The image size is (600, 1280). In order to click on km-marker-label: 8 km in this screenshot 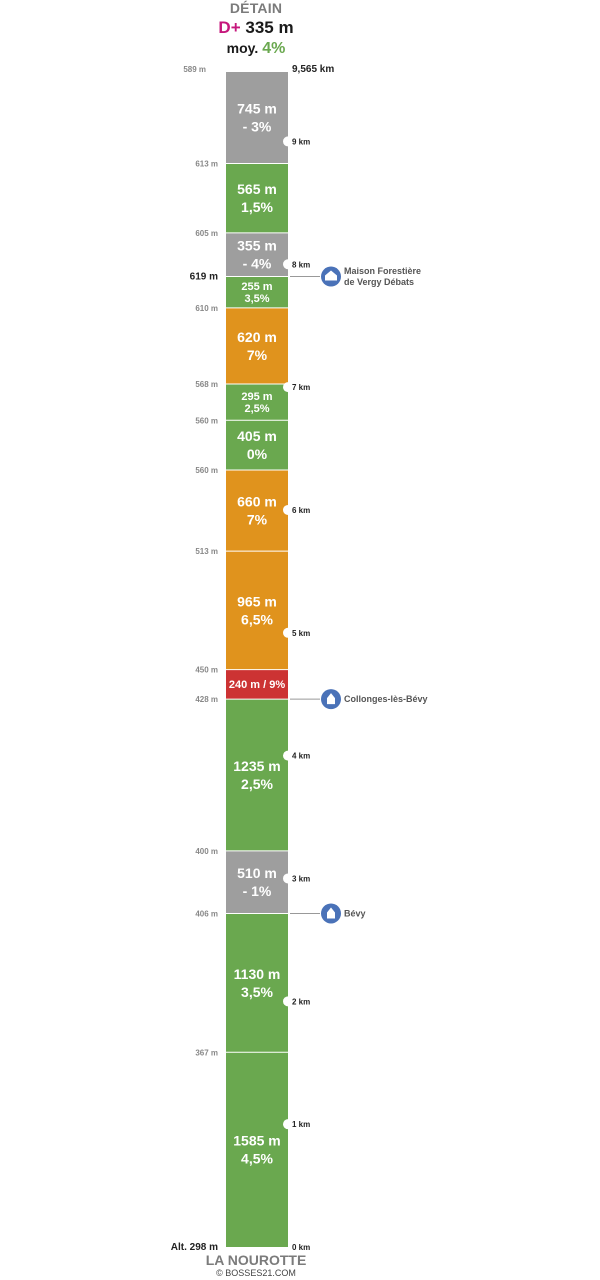, I will do `click(301, 264)`.